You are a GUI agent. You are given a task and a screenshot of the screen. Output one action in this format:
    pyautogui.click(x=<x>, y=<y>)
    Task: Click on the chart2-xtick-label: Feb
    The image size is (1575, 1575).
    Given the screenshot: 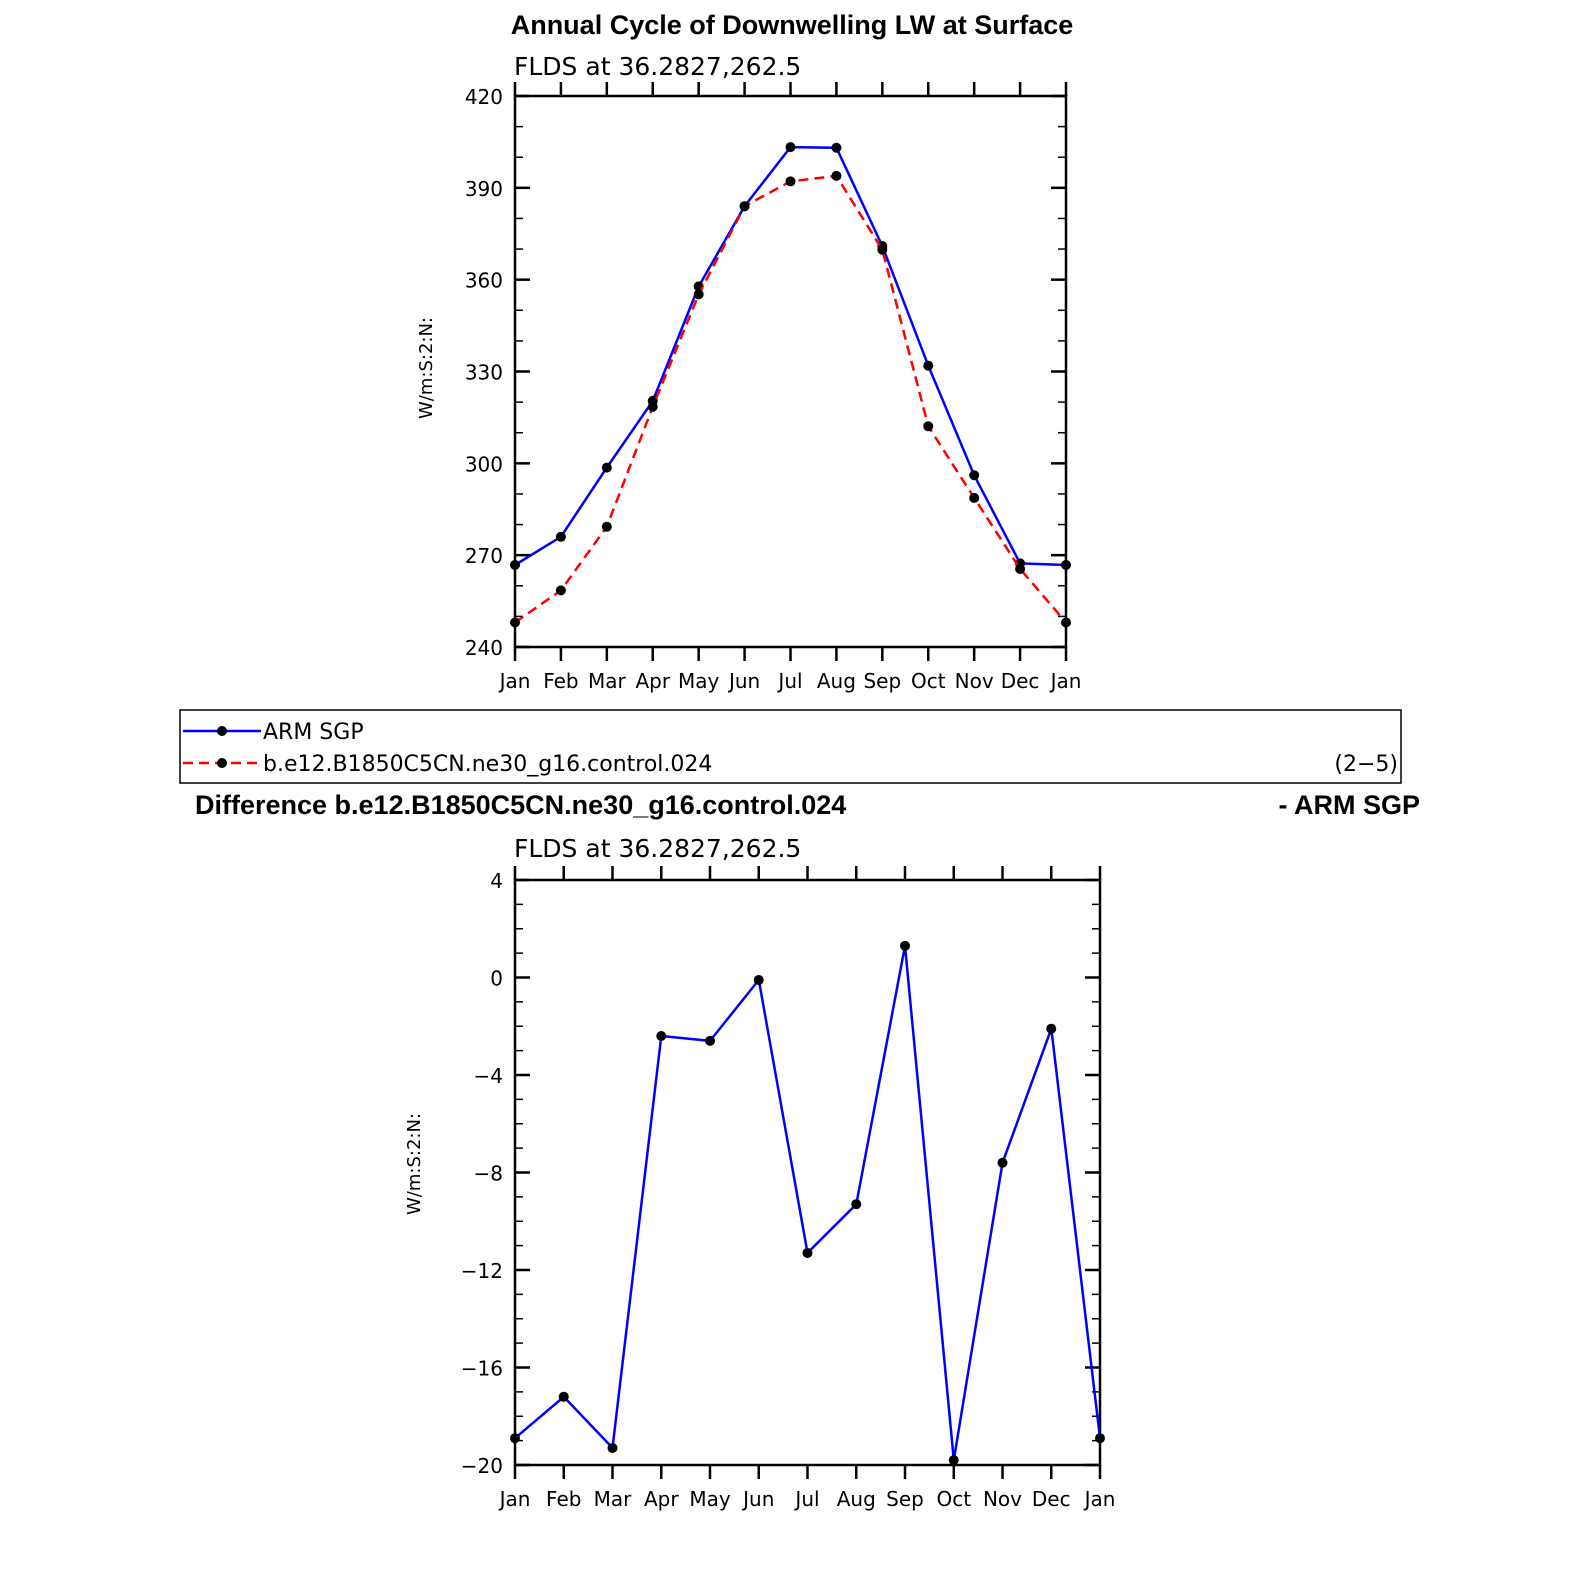 What is the action you would take?
    pyautogui.click(x=563, y=1499)
    